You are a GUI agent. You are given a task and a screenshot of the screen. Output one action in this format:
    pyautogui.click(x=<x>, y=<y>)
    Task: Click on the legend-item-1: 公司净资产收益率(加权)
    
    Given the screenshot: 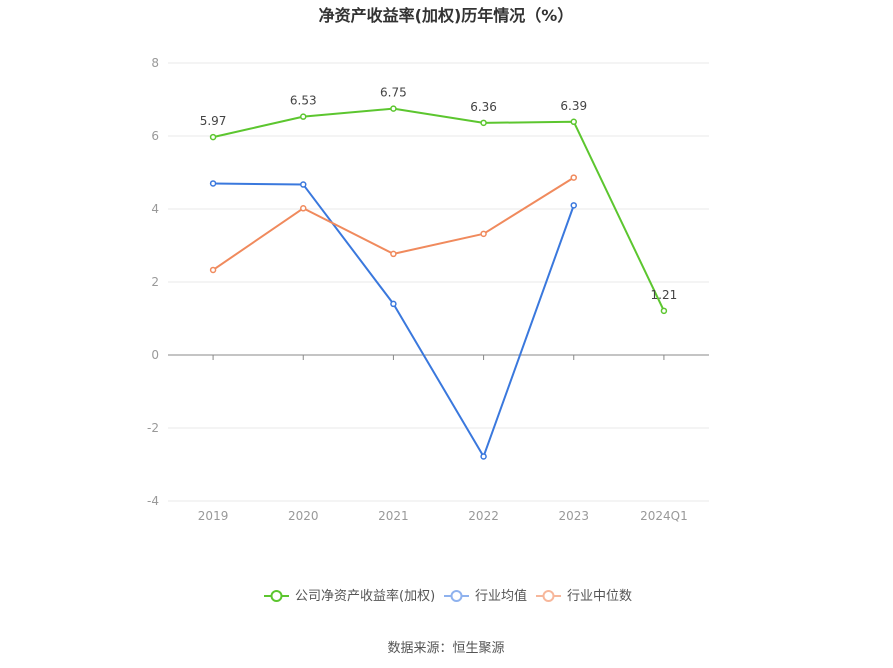 What is the action you would take?
    pyautogui.click(x=349, y=596)
    